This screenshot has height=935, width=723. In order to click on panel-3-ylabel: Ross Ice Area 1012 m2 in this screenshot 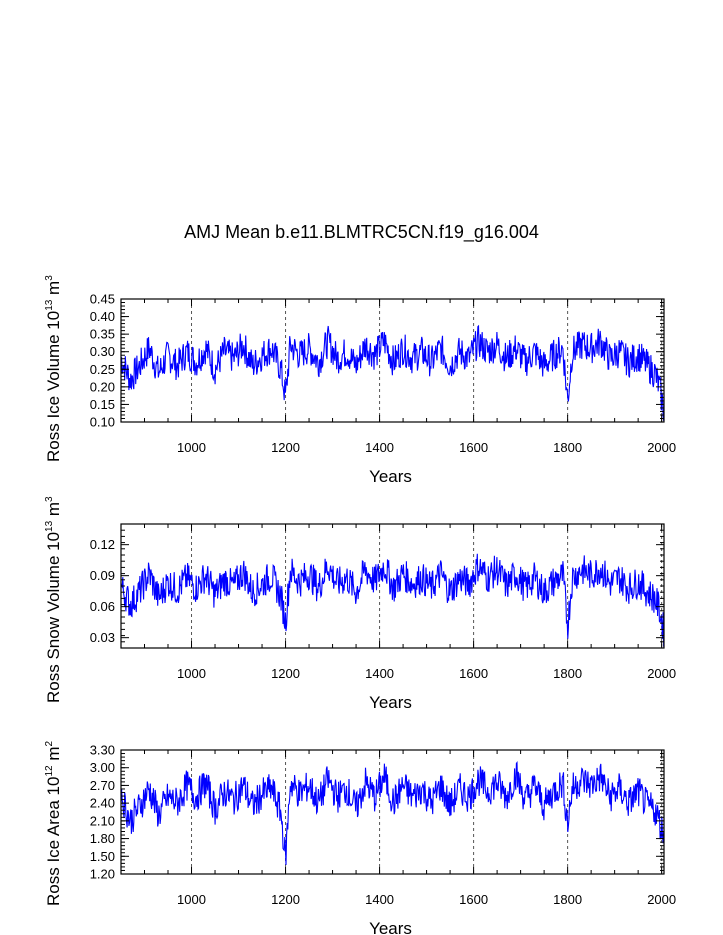, I will do `click(53, 823)`.